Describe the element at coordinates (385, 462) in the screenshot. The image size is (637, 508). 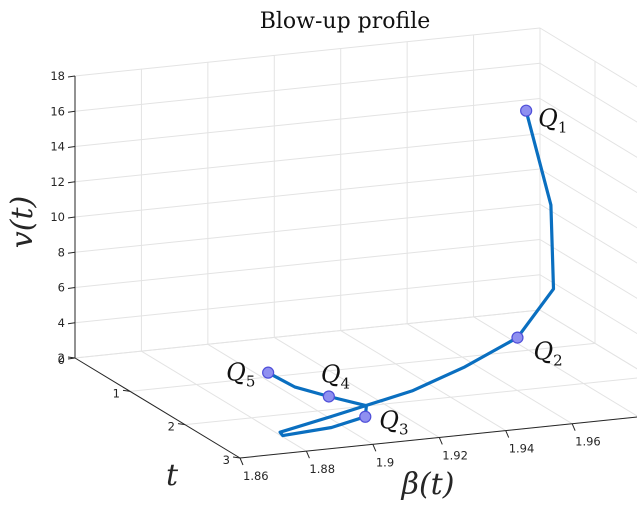
I see `x-tick-label: 1.9` at that location.